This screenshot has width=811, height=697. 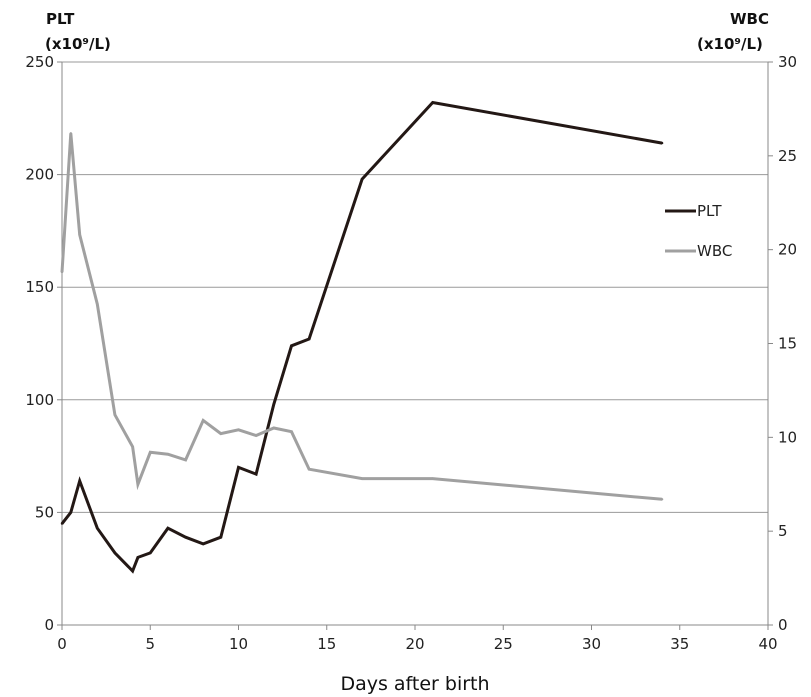 I want to click on legend-label-wbc: WBC, so click(x=714, y=251).